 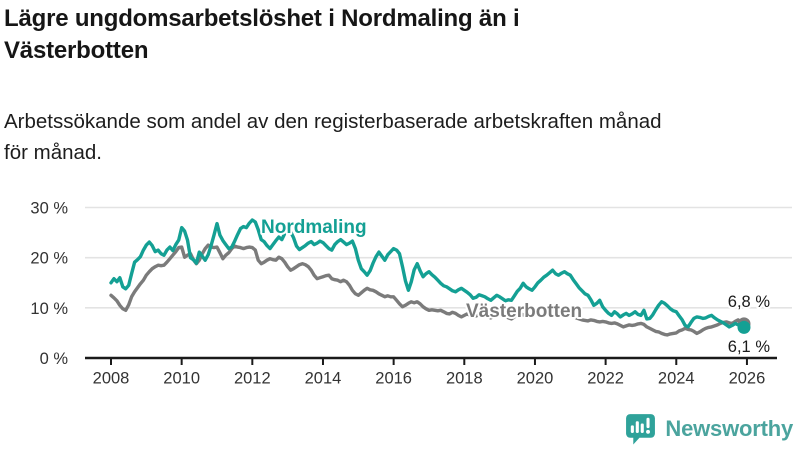 I want to click on vasterbotten-series-label: Västerbotten, so click(x=524, y=311).